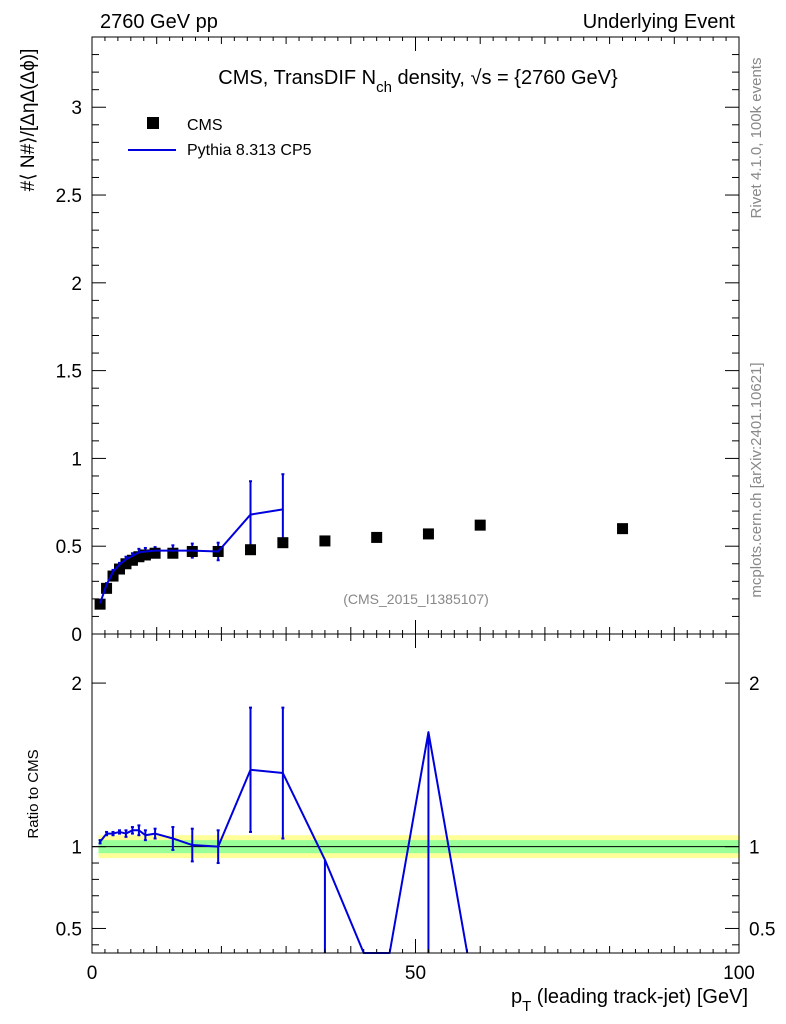 Image resolution: width=786 pixels, height=1024 pixels. I want to click on main-y-tick-labels: 0 0.5 1 1.5 2 2.5 3, so click(69, 372).